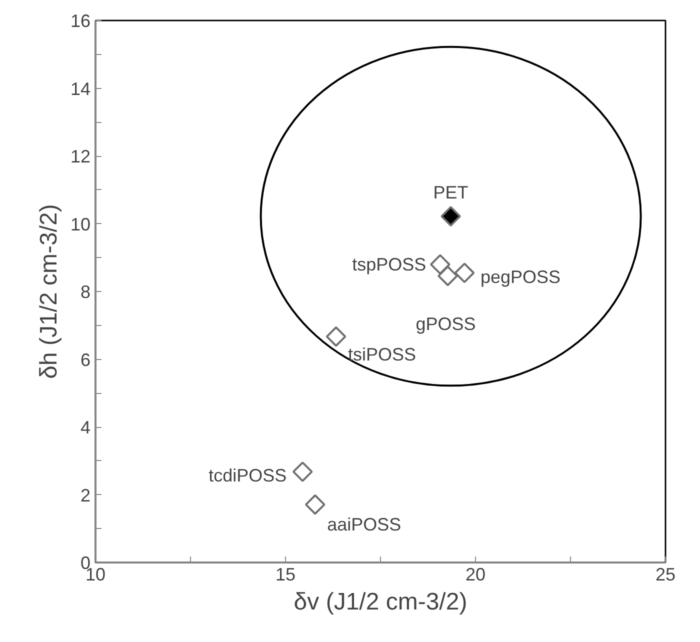 The image size is (700, 642). What do you see at coordinates (247, 476) in the screenshot?
I see `series-label: tcdiPOSS` at bounding box center [247, 476].